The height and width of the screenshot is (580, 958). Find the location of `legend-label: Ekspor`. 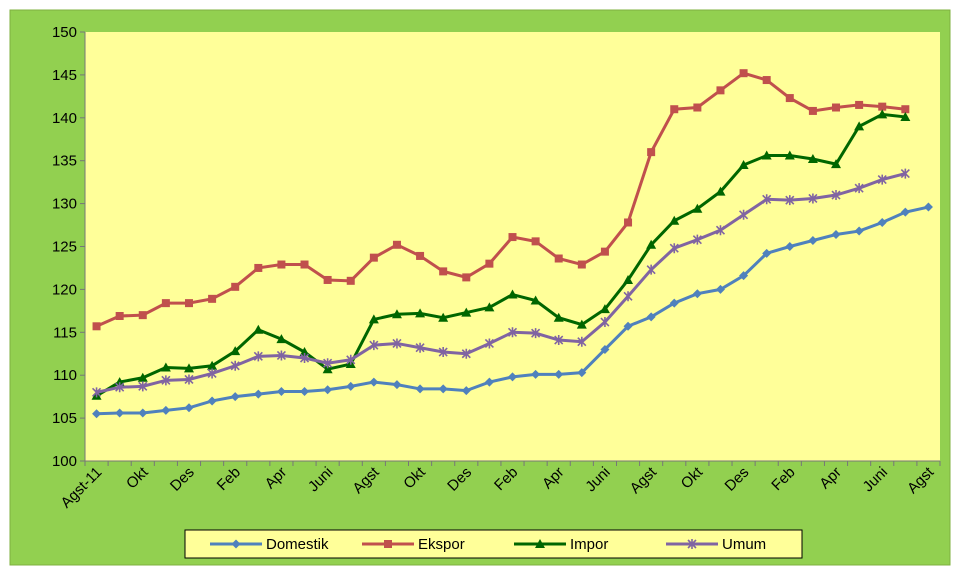

legend-label: Ekspor is located at coordinates (441, 544).